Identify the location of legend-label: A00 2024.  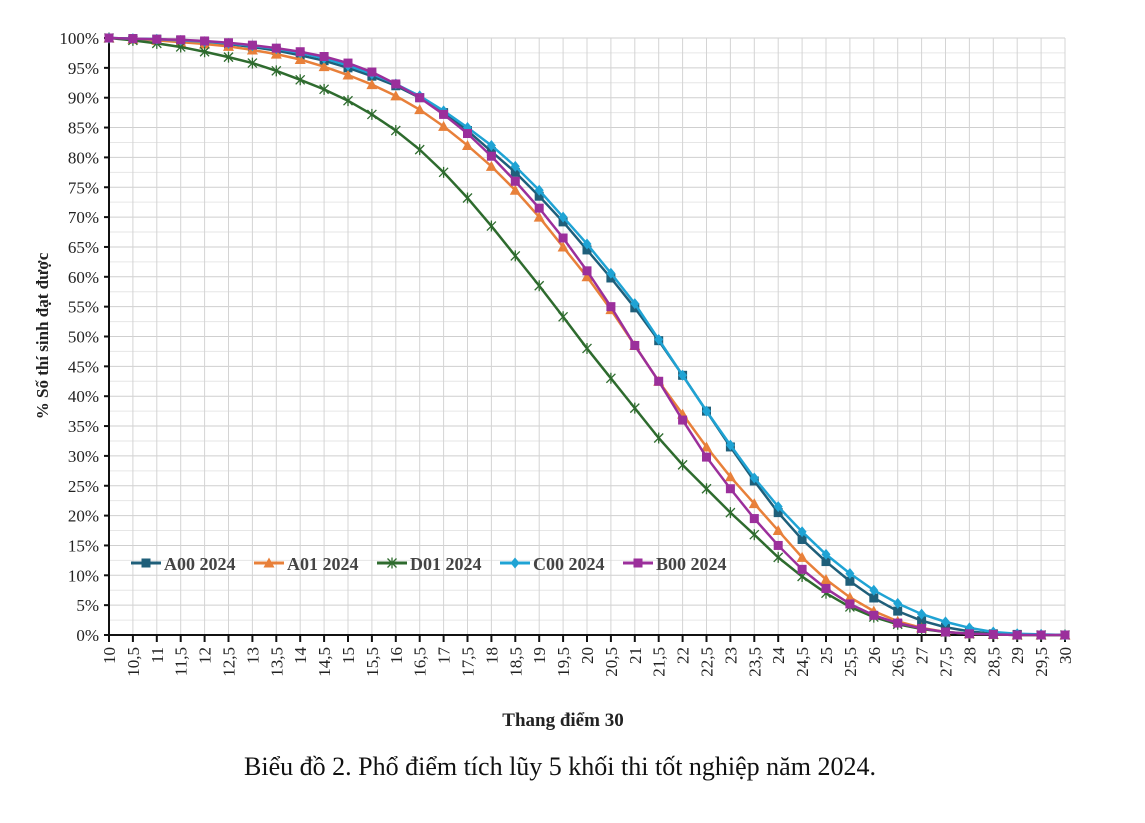
(200, 564).